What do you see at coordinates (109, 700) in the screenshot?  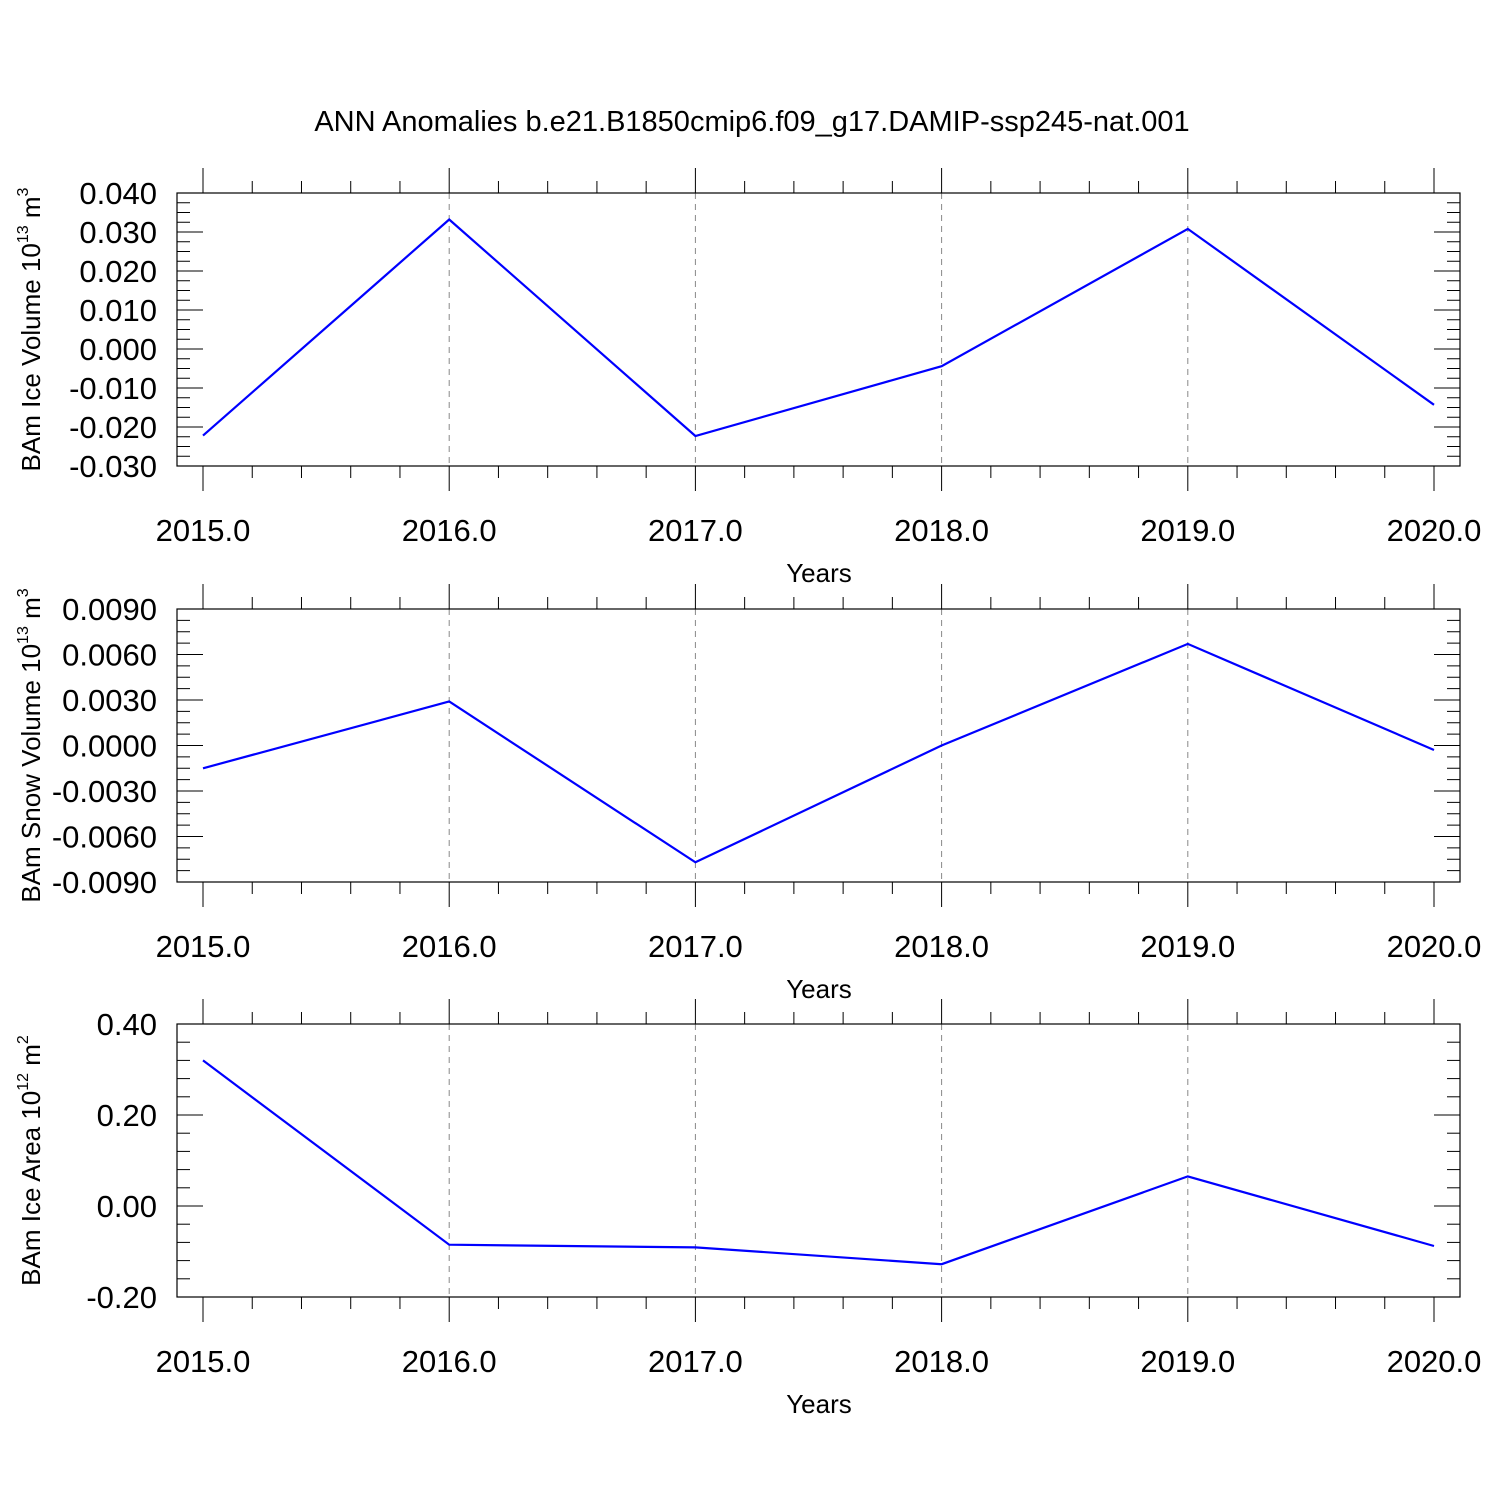 I see `y-tick-label: 0.0030` at bounding box center [109, 700].